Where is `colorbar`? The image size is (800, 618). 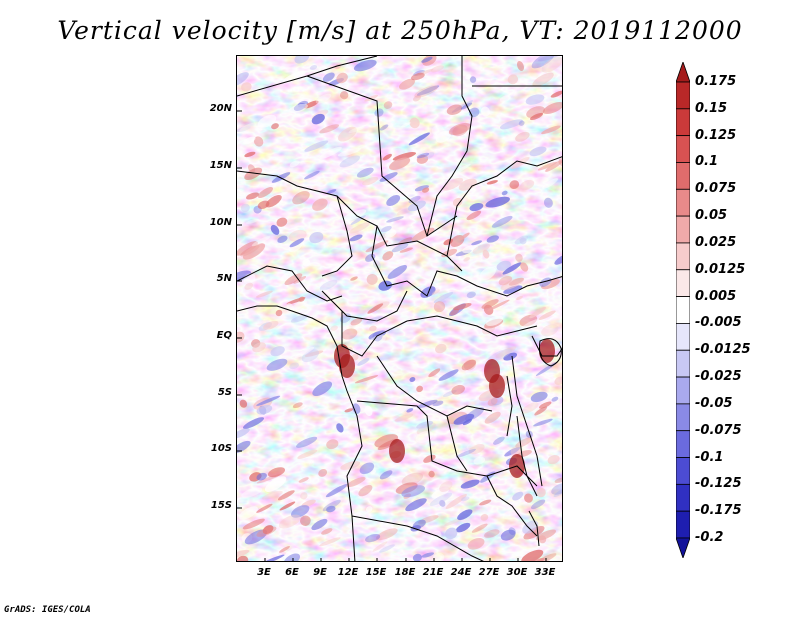 colorbar is located at coordinates (683, 310).